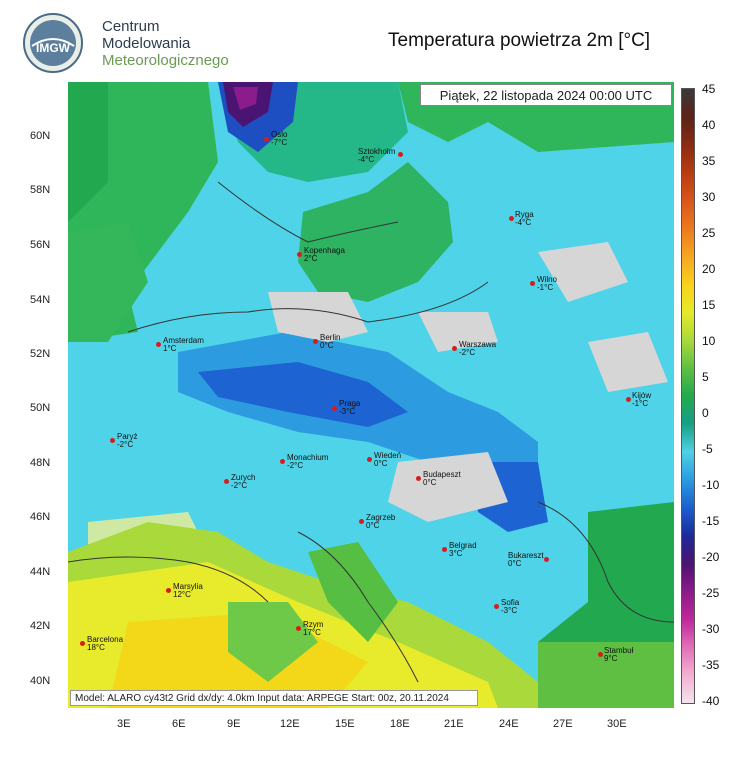 The height and width of the screenshot is (784, 750). What do you see at coordinates (619, 654) in the screenshot?
I see `city-label-stambul: Stambuł 9°C` at bounding box center [619, 654].